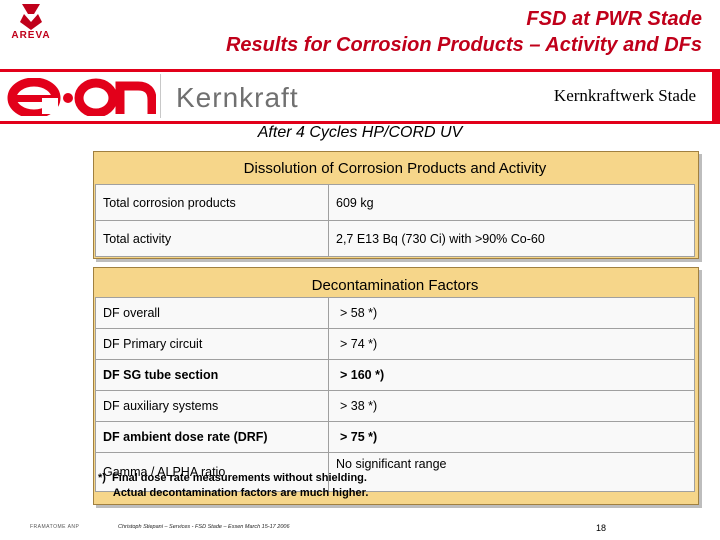 Image resolution: width=720 pixels, height=540 pixels. I want to click on table-row: Gamma / ALPHA ratio No significant range, so click(395, 472).